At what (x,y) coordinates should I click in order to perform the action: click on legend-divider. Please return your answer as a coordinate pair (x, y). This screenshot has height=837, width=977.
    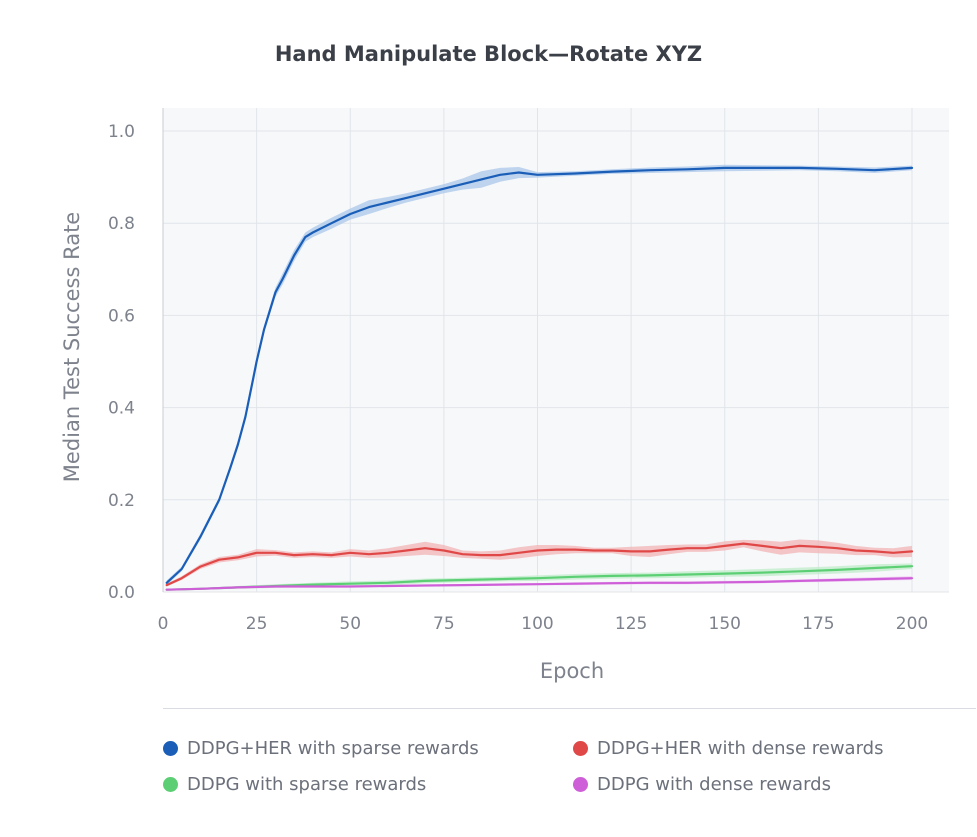
    Looking at the image, I should click on (569, 708).